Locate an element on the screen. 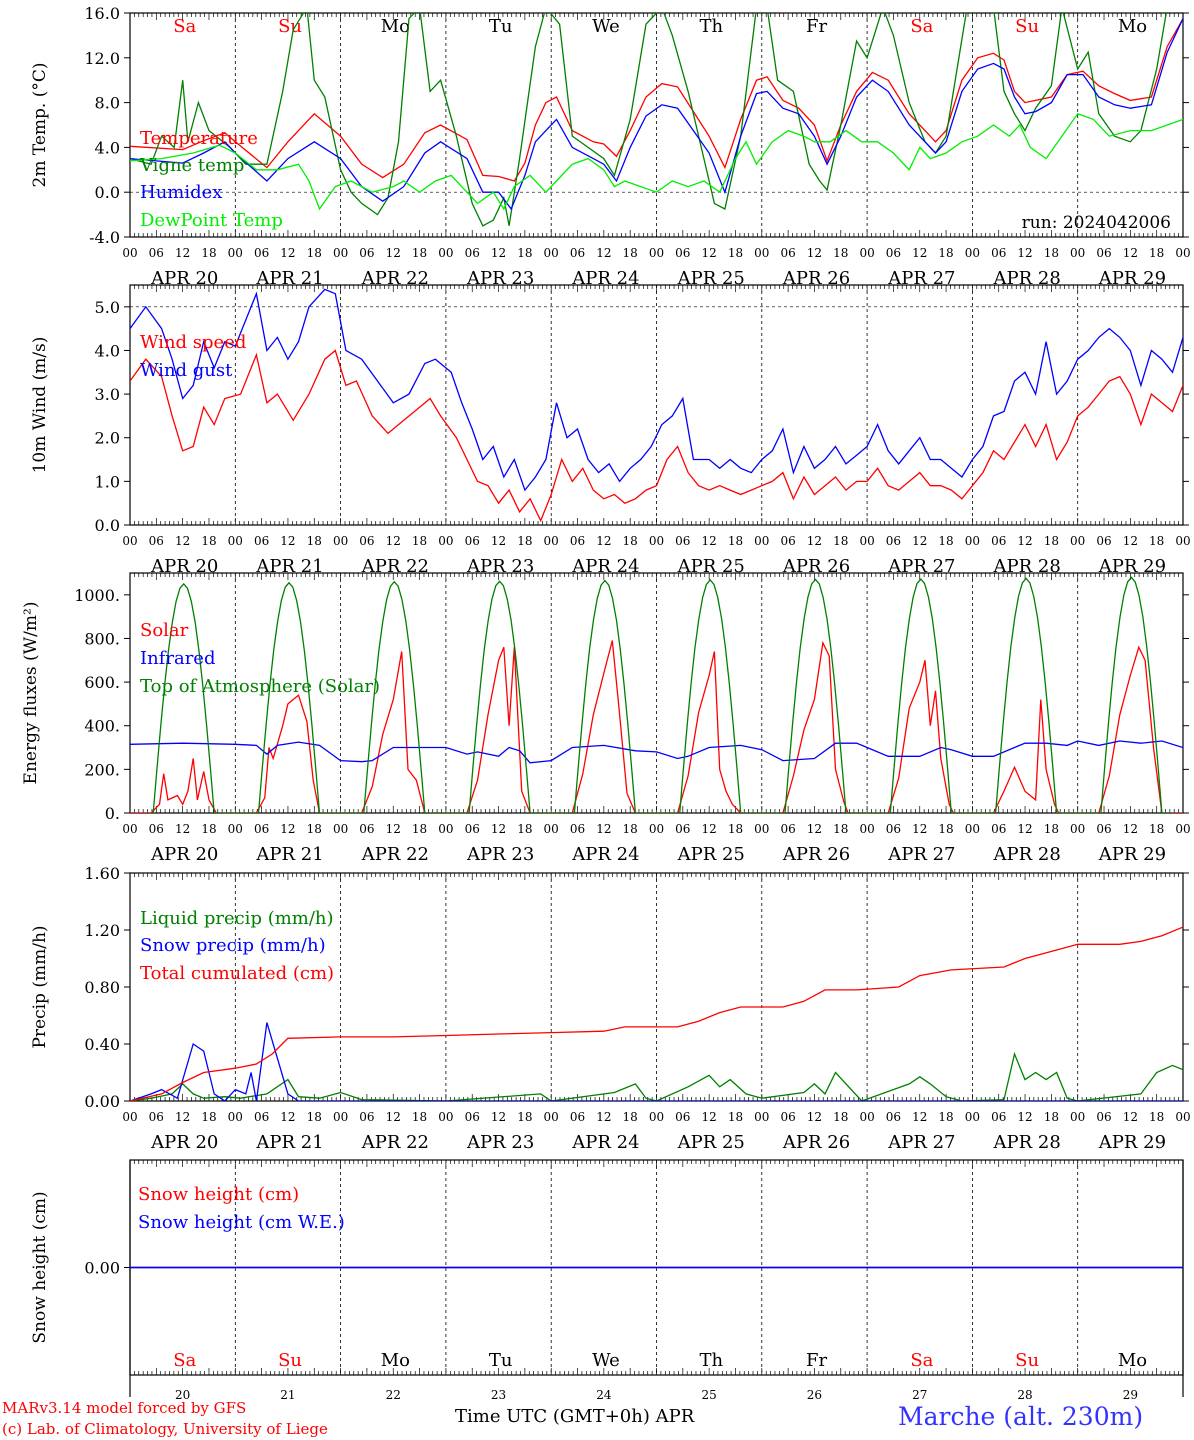 The height and width of the screenshot is (1440, 1194). date-label: APR 20 is located at coordinates (184, 278).